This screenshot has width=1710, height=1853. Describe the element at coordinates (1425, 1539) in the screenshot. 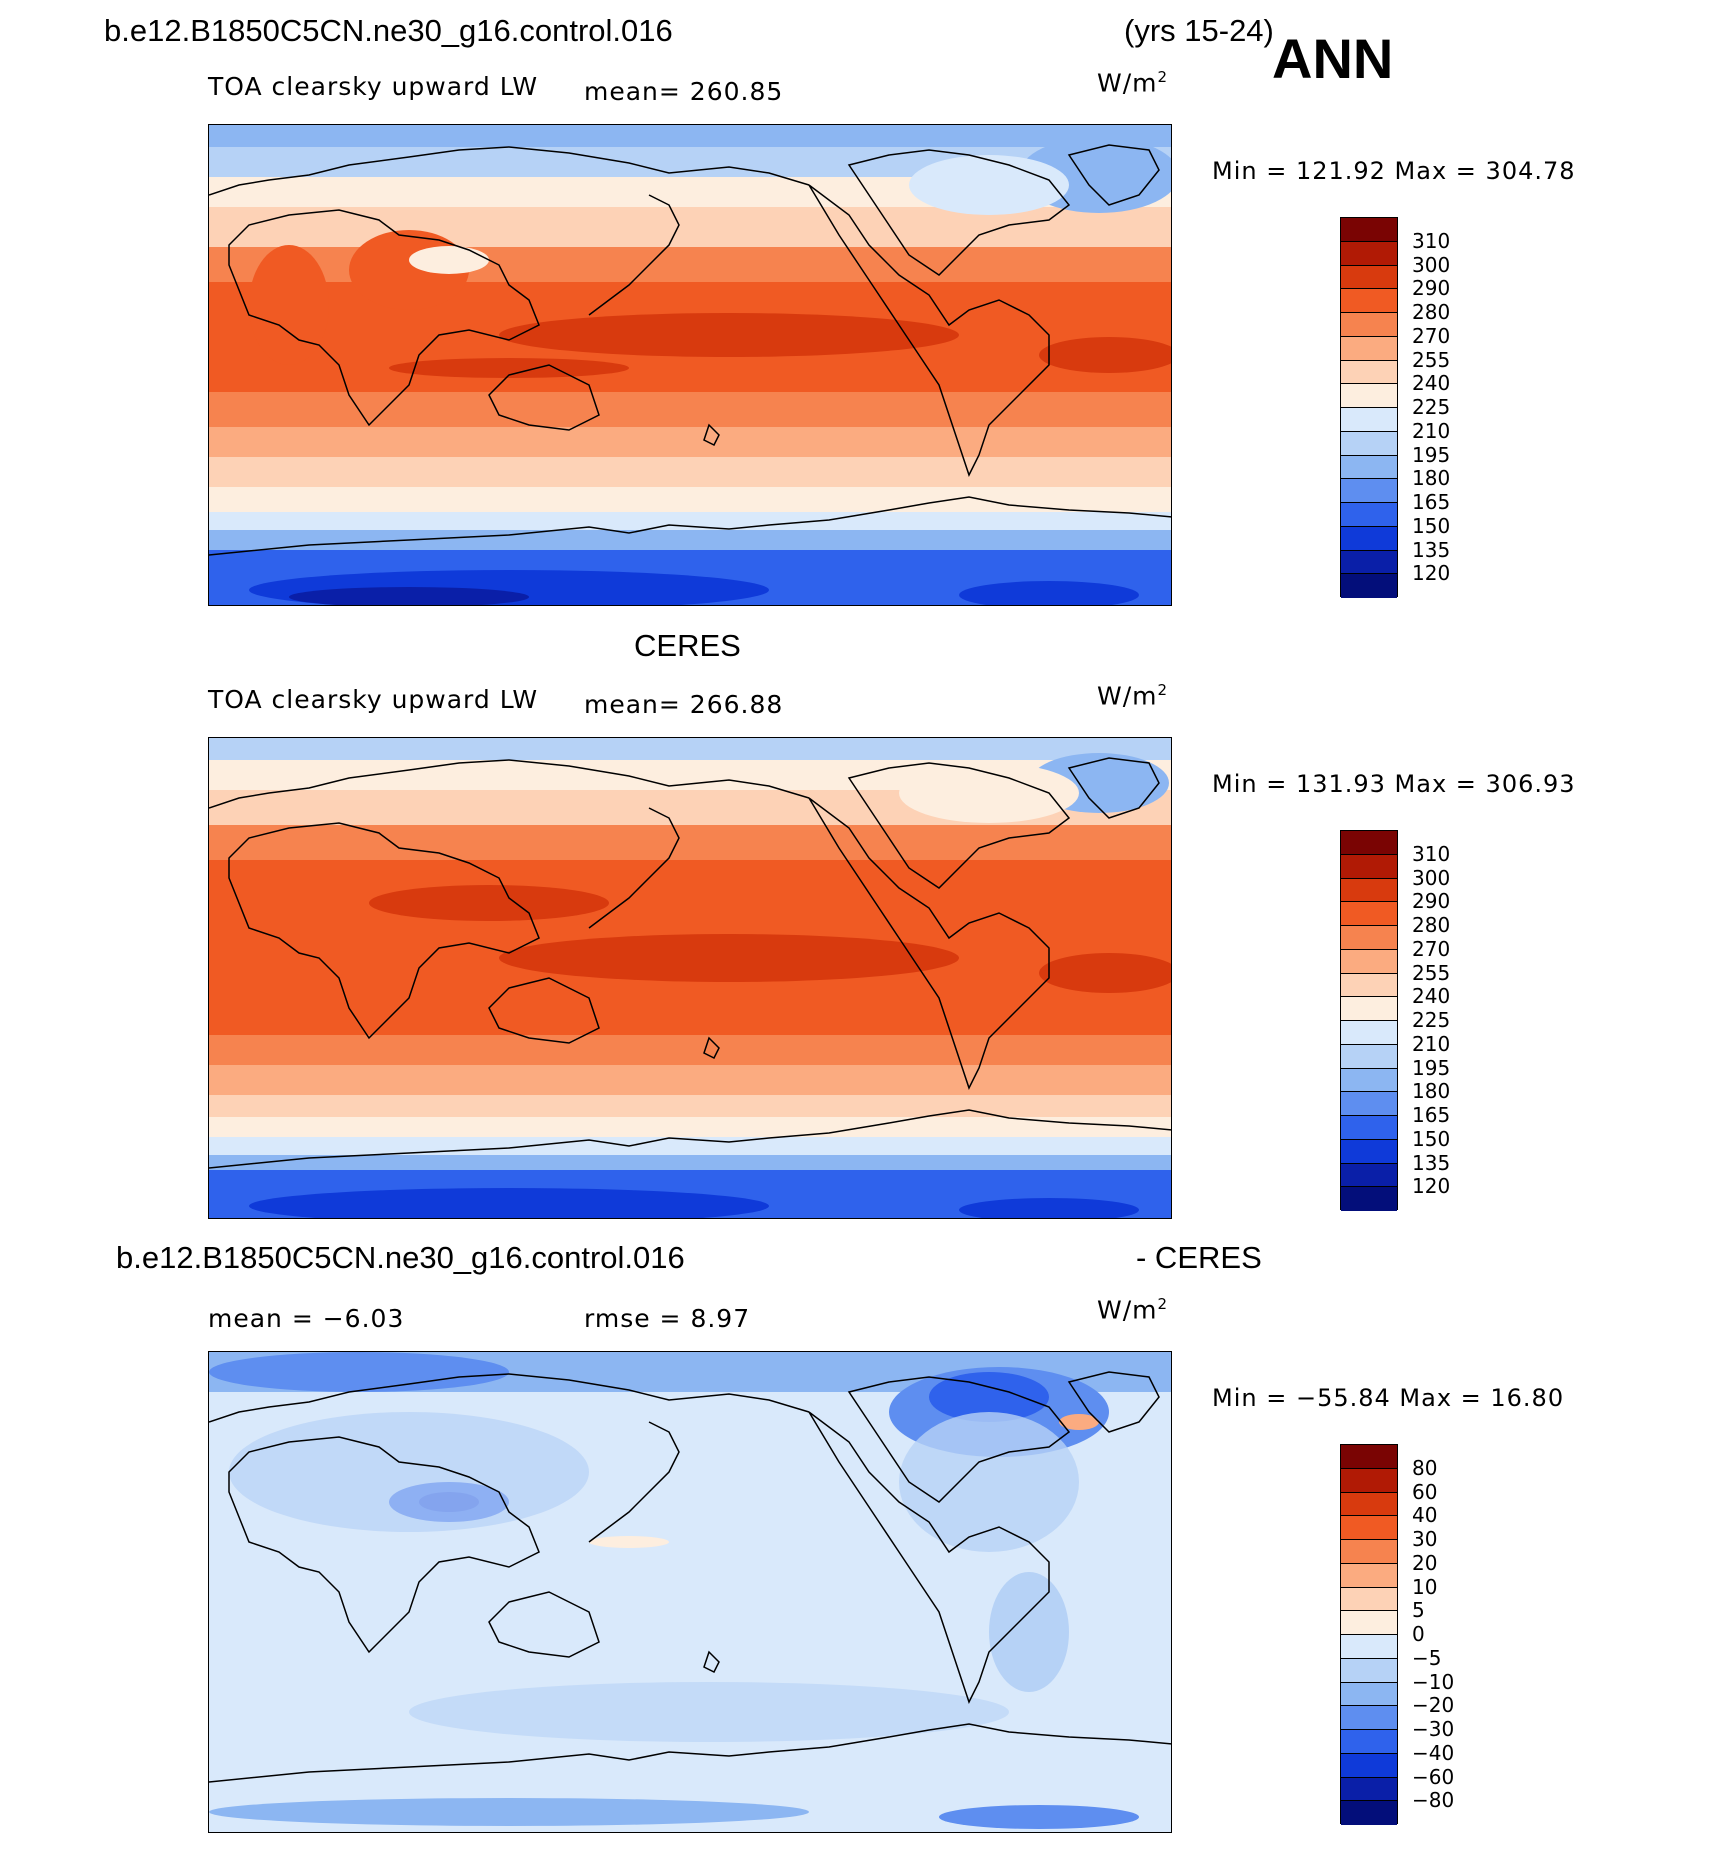

I see `panel3-tick: 30` at that location.